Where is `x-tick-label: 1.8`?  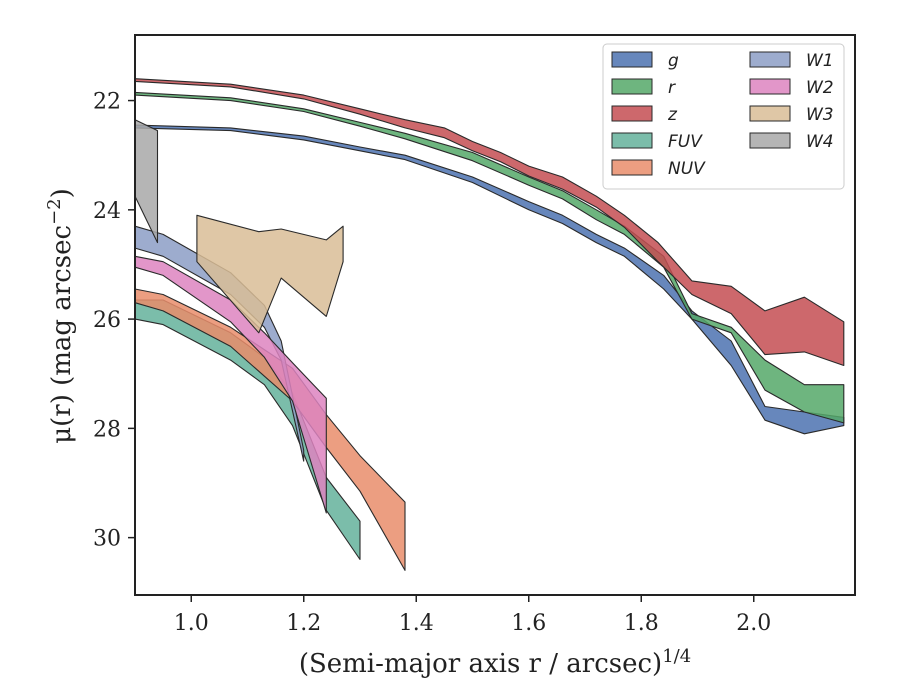
x-tick-label: 1.8 is located at coordinates (641, 623).